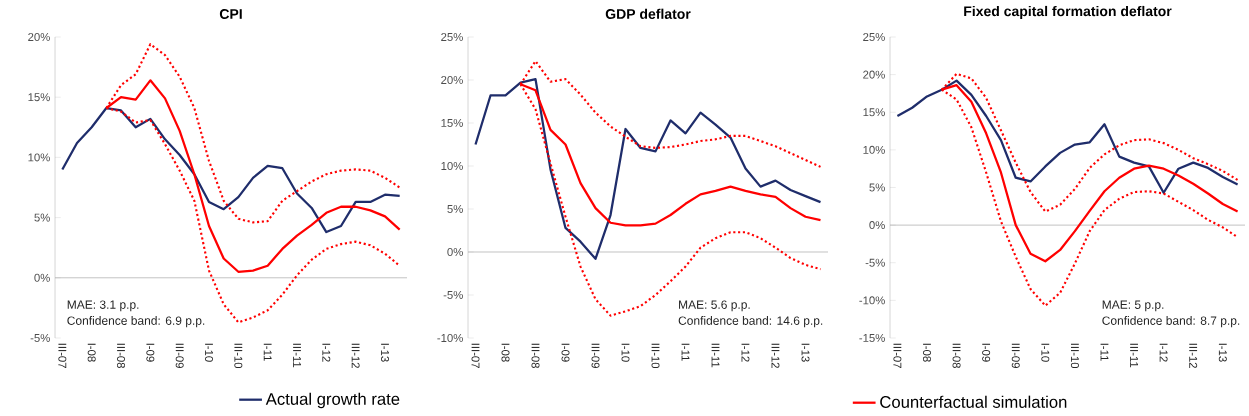 Image resolution: width=1249 pixels, height=416 pixels. What do you see at coordinates (1068, 12) in the screenshot?
I see `chart-title: Fixed capital formation deflator` at bounding box center [1068, 12].